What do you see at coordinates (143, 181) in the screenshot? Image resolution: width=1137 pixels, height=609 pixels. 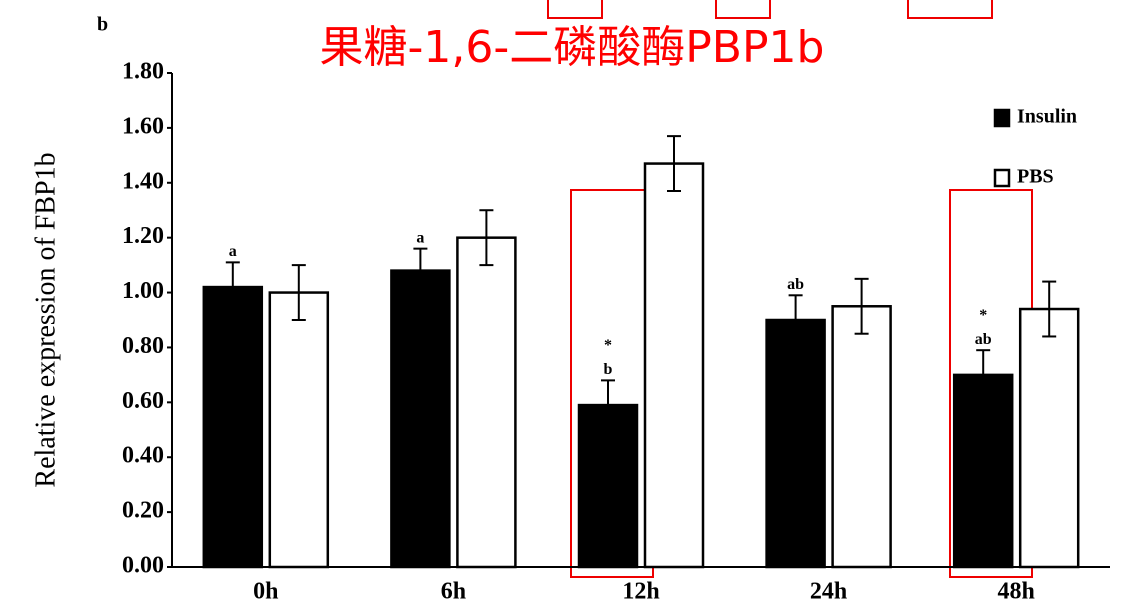 I see `y-tick-label: 1.40` at bounding box center [143, 181].